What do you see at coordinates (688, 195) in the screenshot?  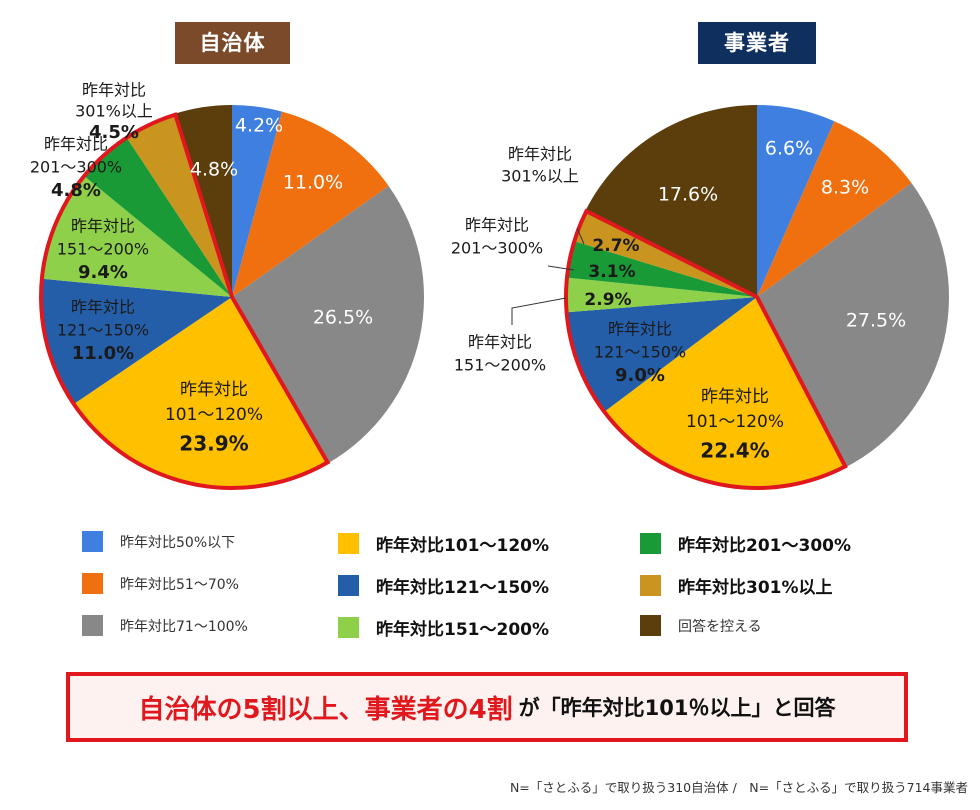 I see `value-label-none: 17.6%` at bounding box center [688, 195].